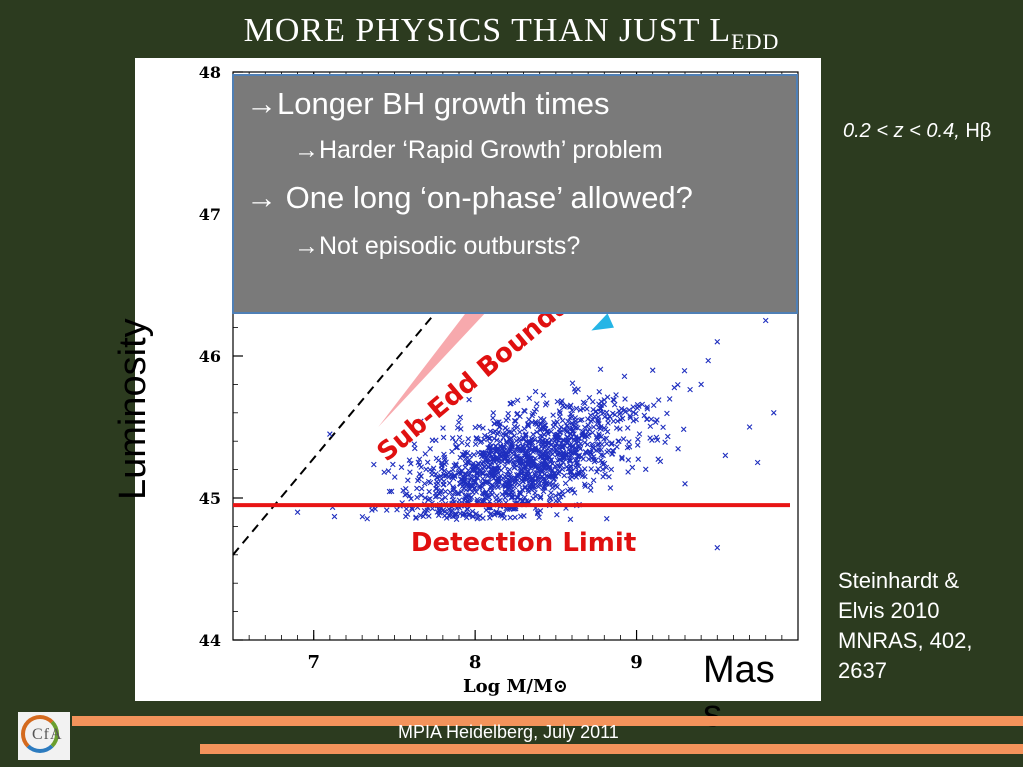 The width and height of the screenshot is (1023, 767). What do you see at coordinates (978, 131) in the screenshot?
I see `redshift-line-name: Hβ` at bounding box center [978, 131].